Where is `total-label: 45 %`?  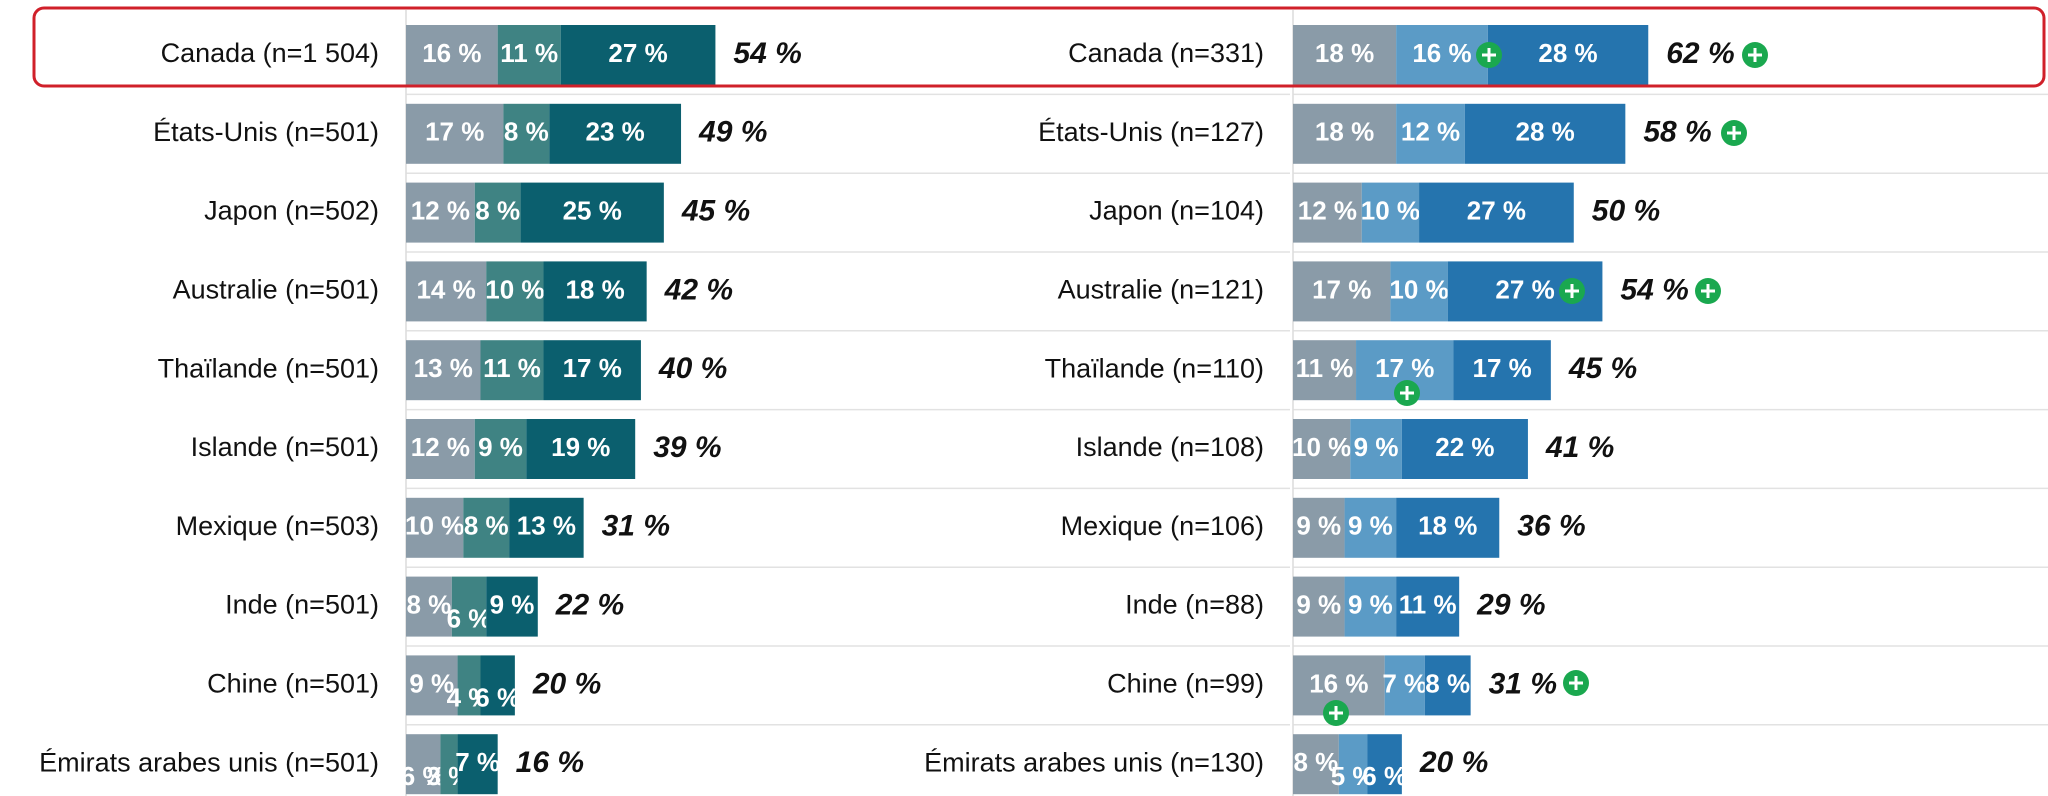
total-label: 45 % is located at coordinates (1602, 368).